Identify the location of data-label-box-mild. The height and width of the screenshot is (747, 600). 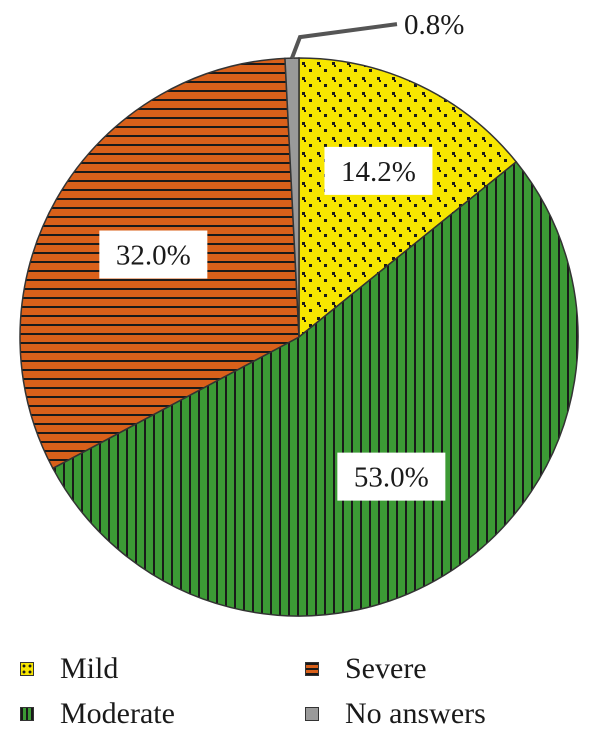
(378, 170).